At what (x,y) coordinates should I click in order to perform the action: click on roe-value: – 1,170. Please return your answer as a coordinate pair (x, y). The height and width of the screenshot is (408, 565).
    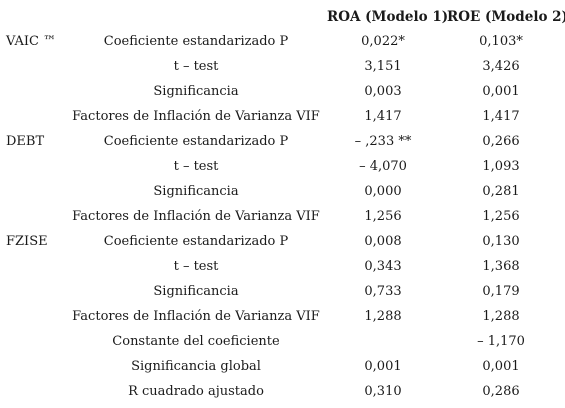
    Looking at the image, I should click on (501, 341).